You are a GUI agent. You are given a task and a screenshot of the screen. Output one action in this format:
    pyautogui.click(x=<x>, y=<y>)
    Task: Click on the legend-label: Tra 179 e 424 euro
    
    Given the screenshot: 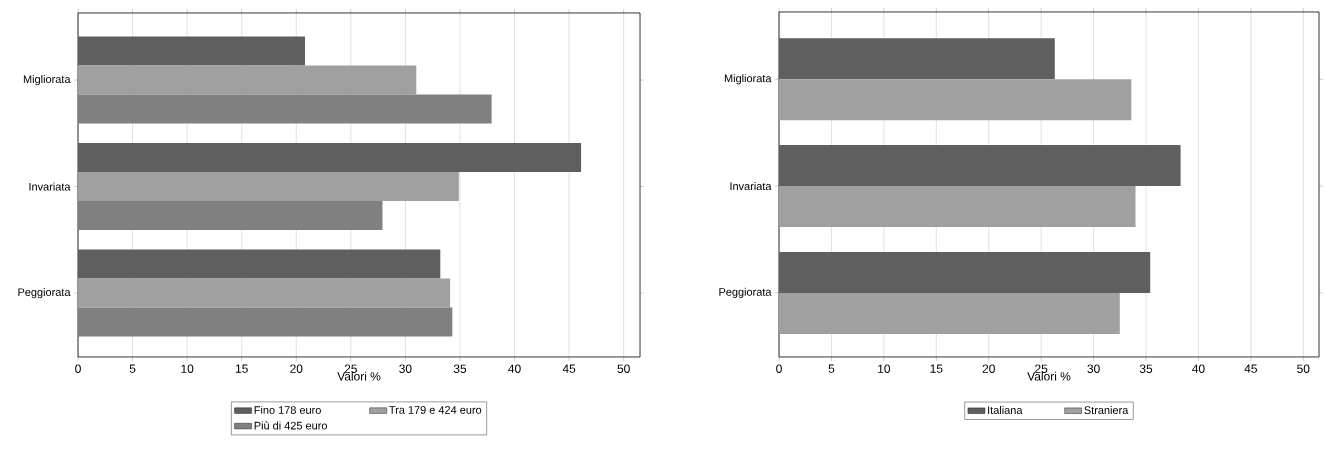 What is the action you would take?
    pyautogui.click(x=435, y=410)
    